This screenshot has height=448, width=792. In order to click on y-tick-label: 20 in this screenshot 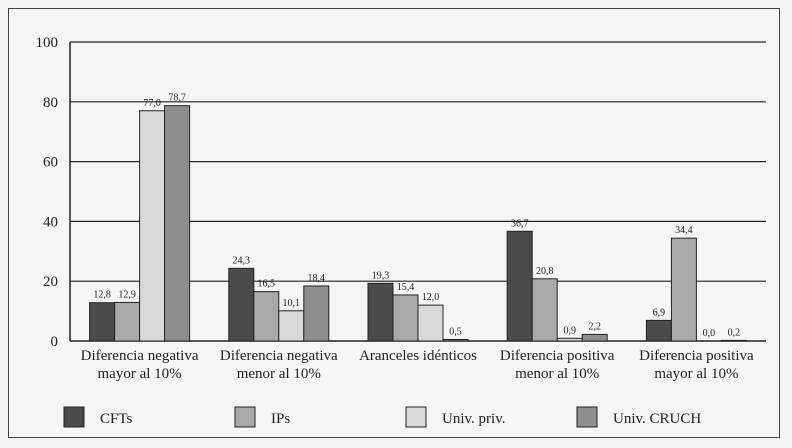, I will do `click(50, 282)`.